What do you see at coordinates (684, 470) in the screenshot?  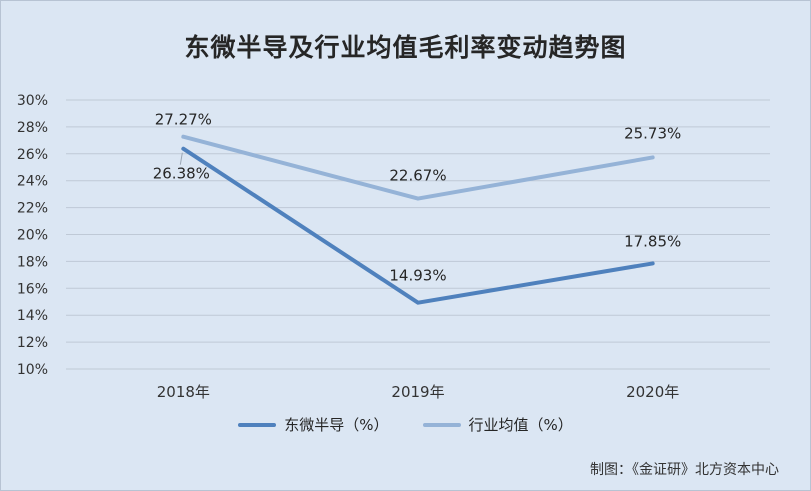 I see `chart-credit: 制图：《金证研》北方资本中心` at bounding box center [684, 470].